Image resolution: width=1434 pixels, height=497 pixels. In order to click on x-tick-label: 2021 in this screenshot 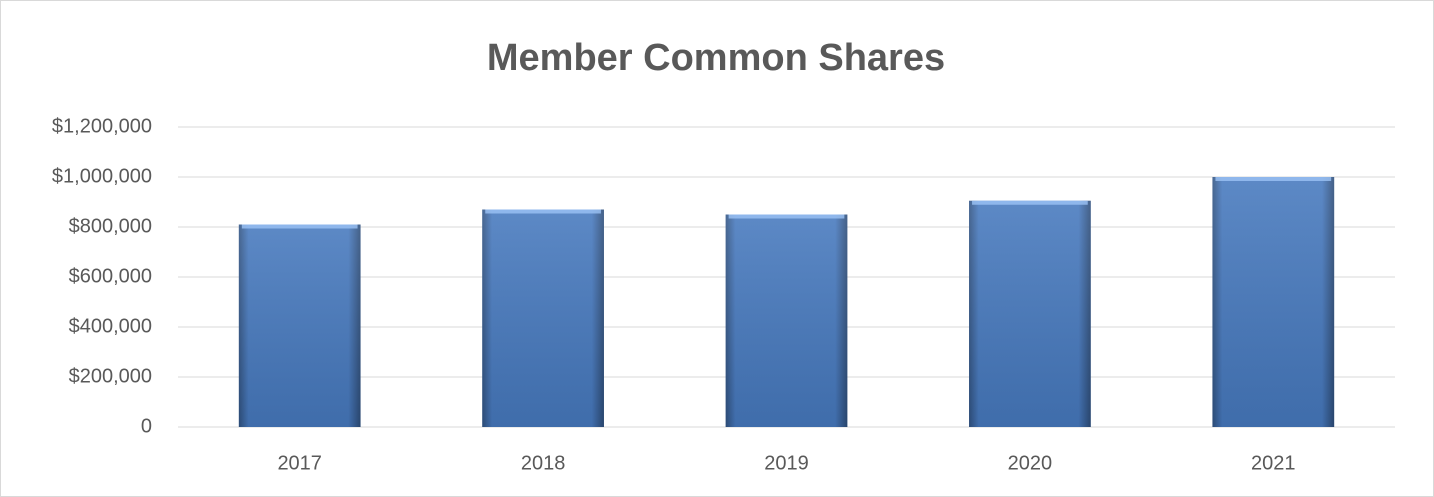, I will do `click(1273, 463)`.